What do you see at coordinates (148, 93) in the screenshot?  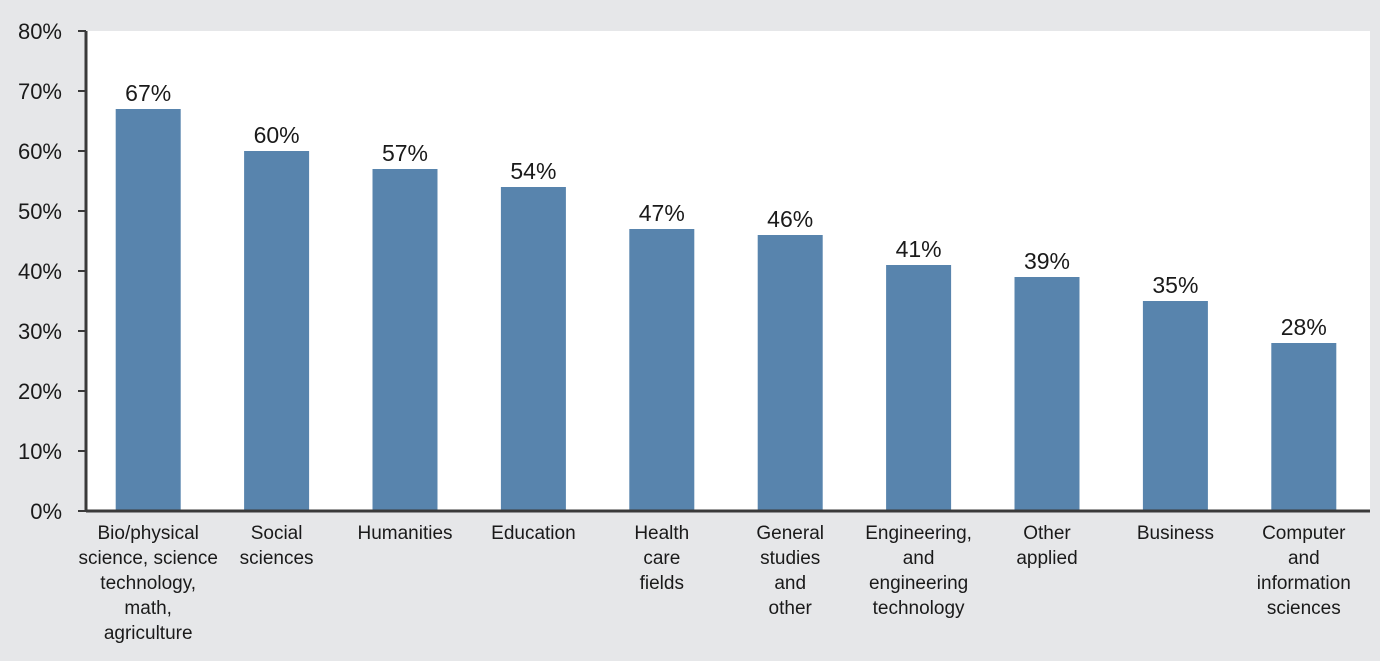 I see `bar-value-label: 67%` at bounding box center [148, 93].